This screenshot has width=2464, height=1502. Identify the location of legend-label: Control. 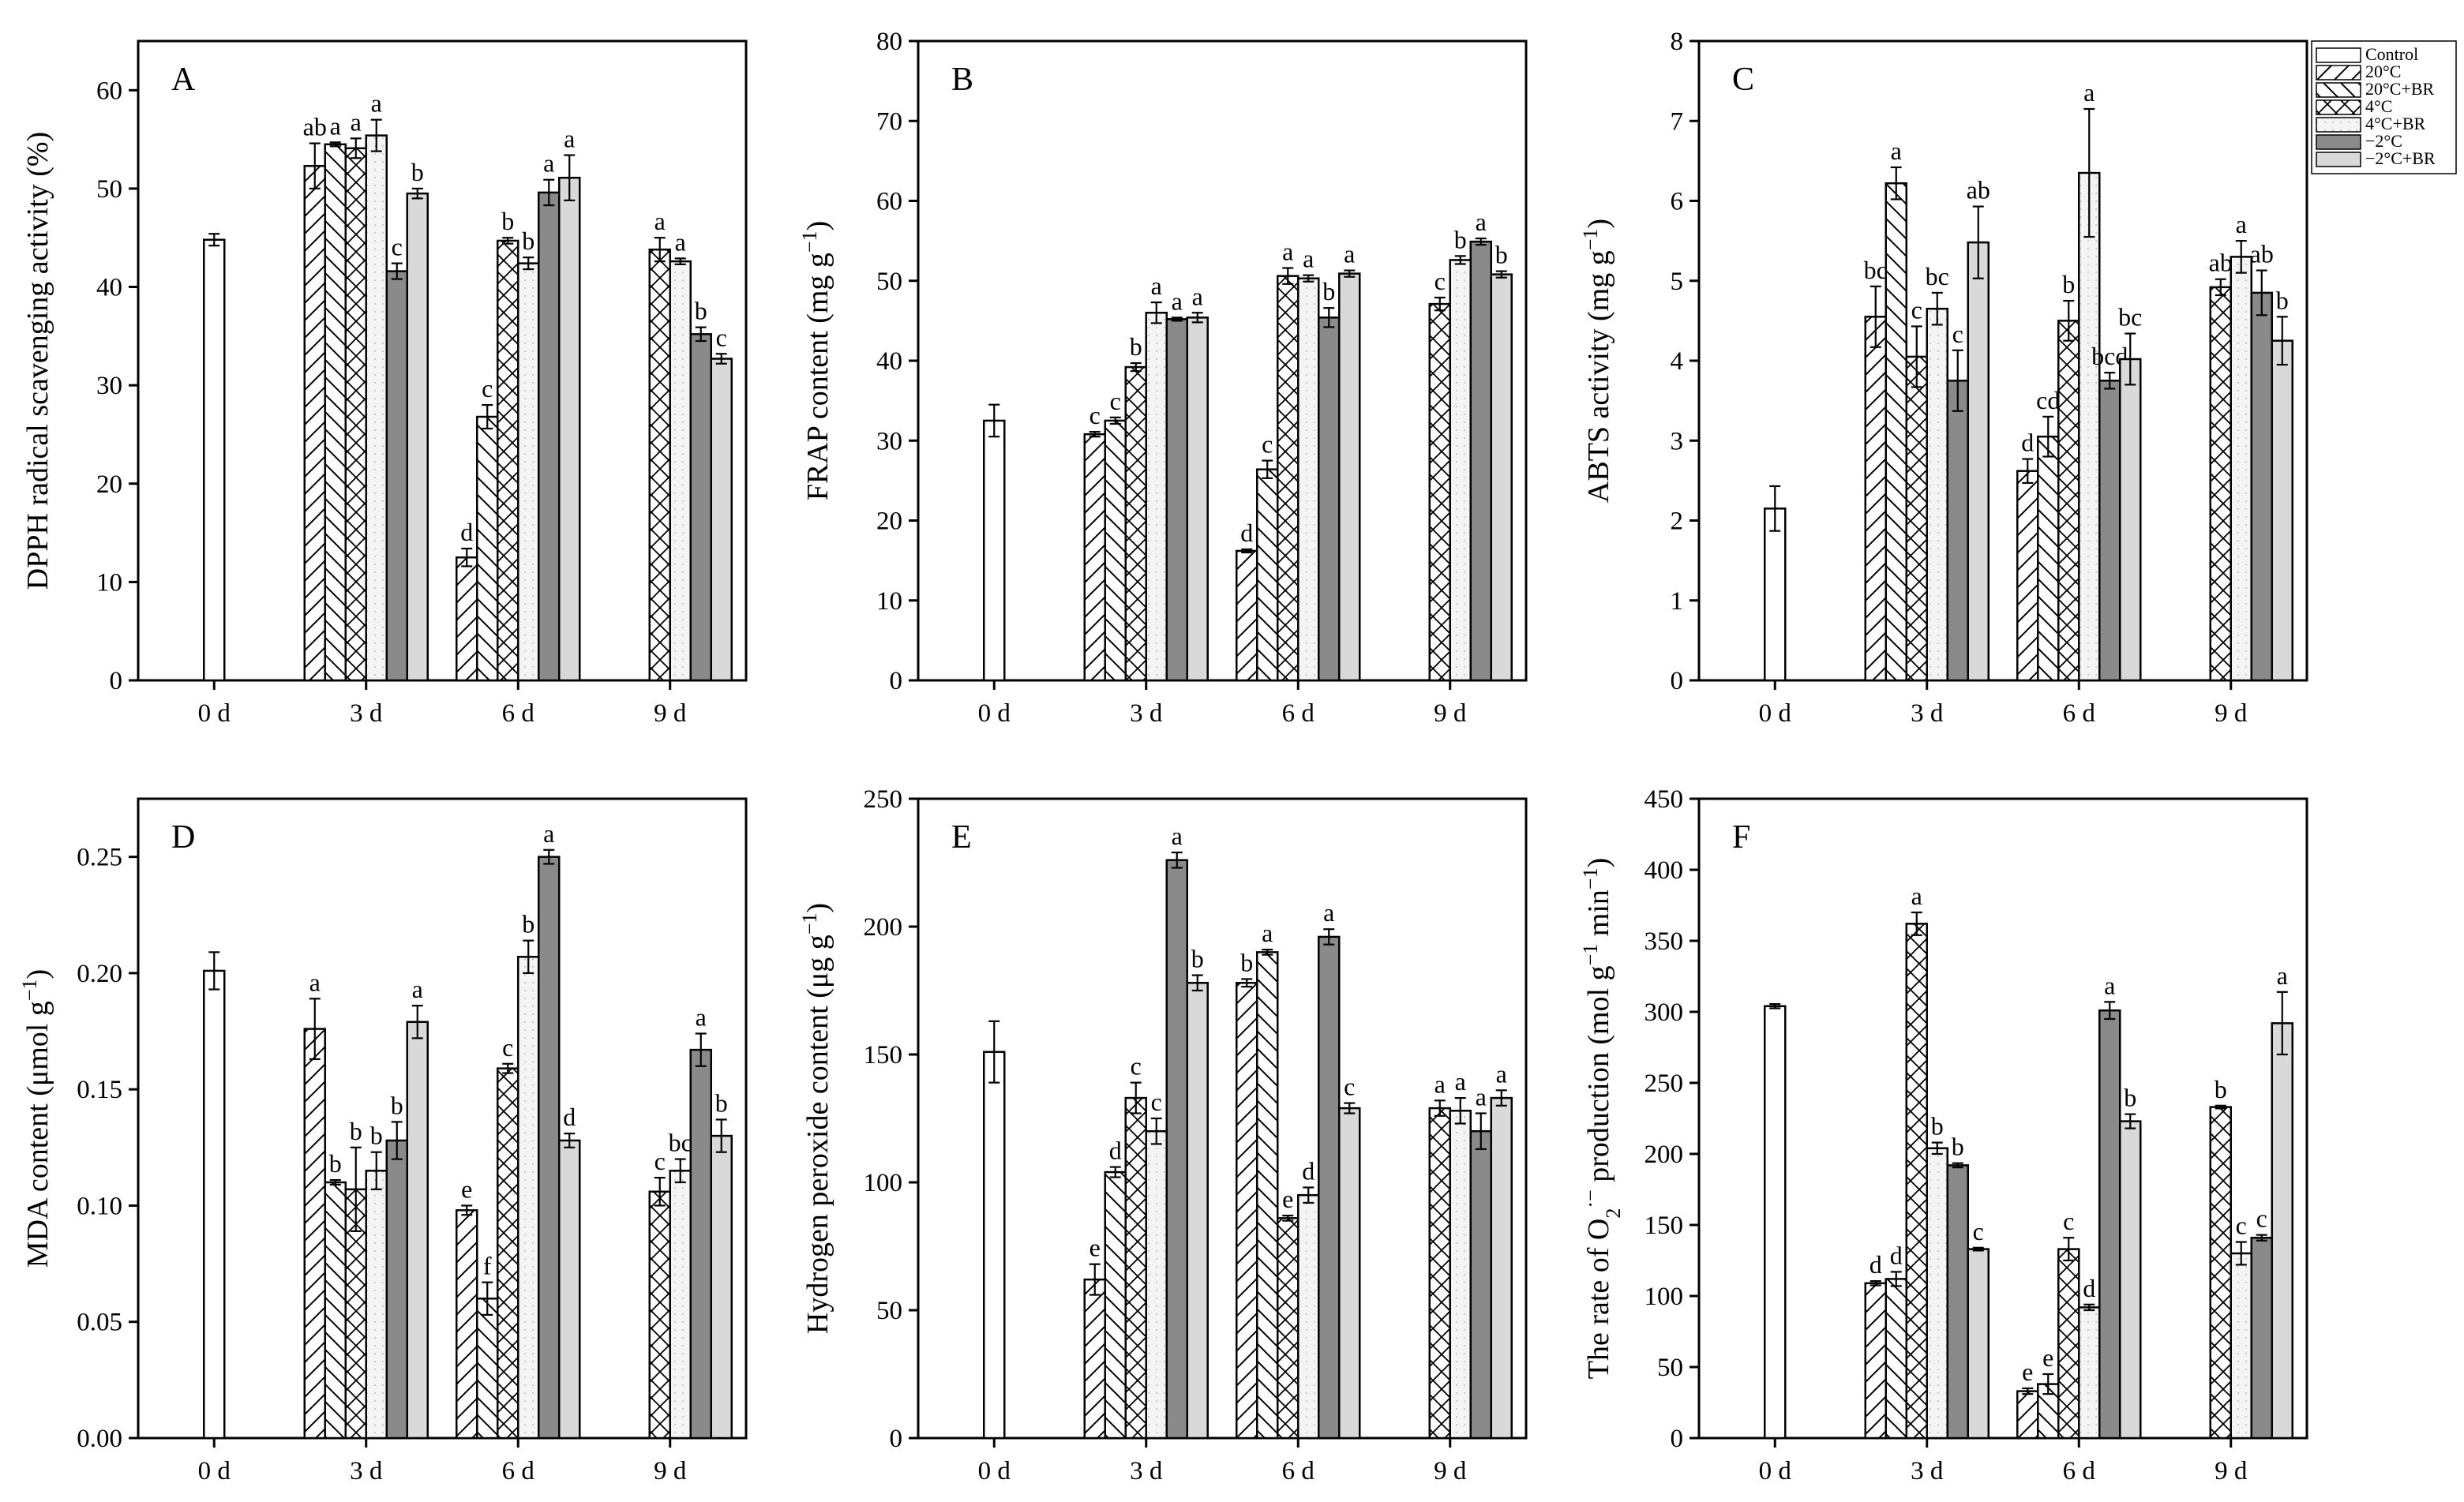
(2391, 54).